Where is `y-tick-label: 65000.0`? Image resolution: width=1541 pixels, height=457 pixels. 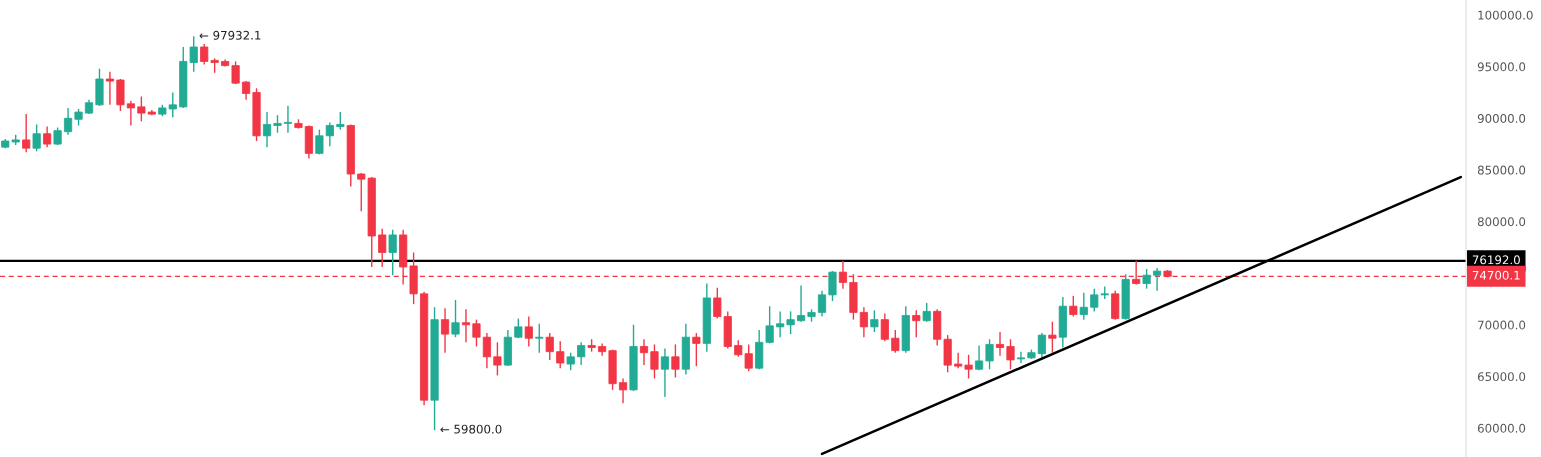 y-tick-label: 65000.0 is located at coordinates (1501, 377).